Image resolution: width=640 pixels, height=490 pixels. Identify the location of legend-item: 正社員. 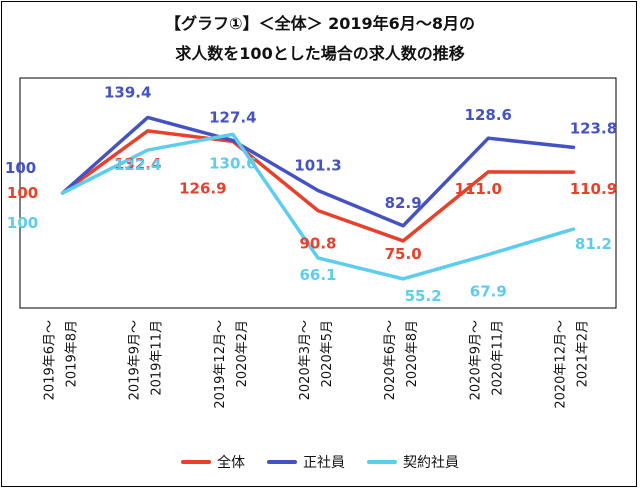
(306, 462).